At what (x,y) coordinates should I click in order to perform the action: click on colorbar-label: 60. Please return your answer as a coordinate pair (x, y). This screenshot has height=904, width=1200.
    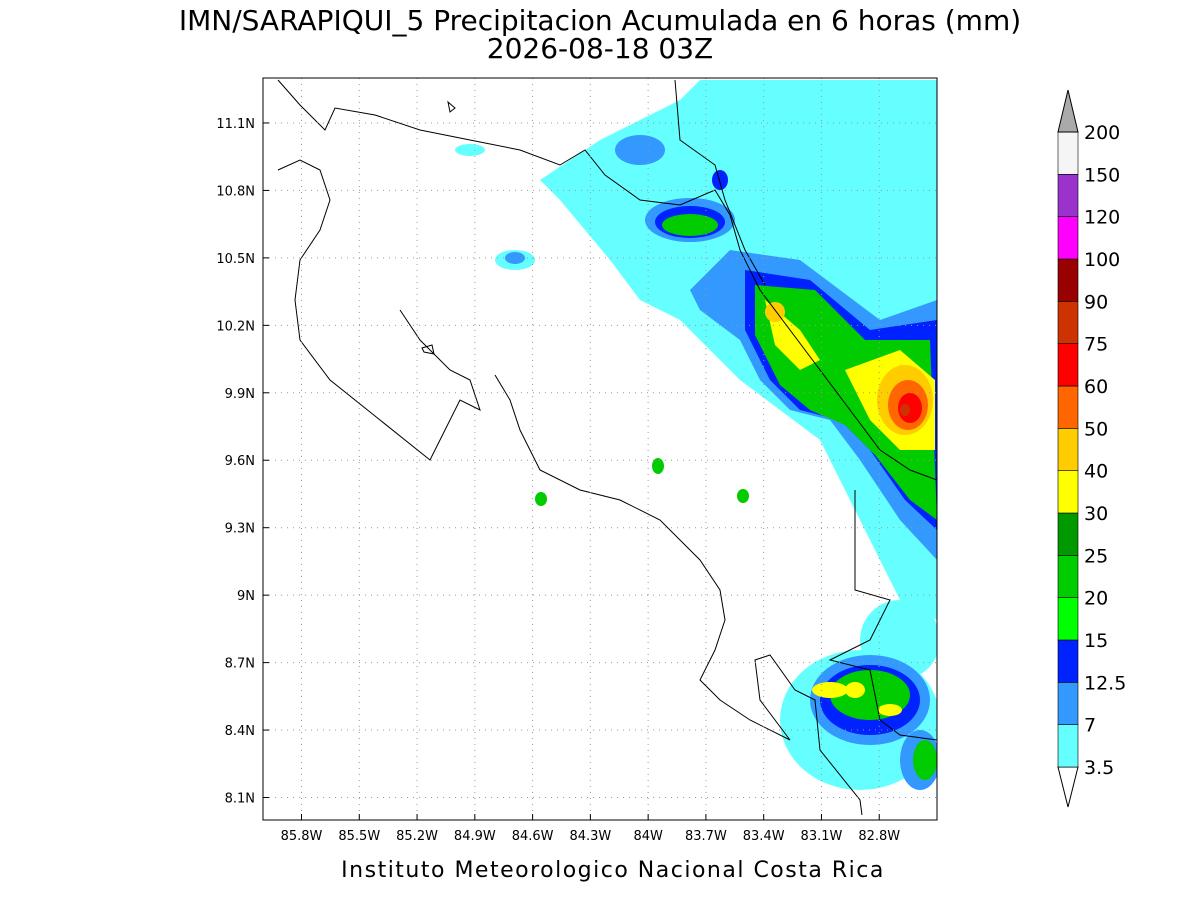
    Looking at the image, I should click on (1096, 387).